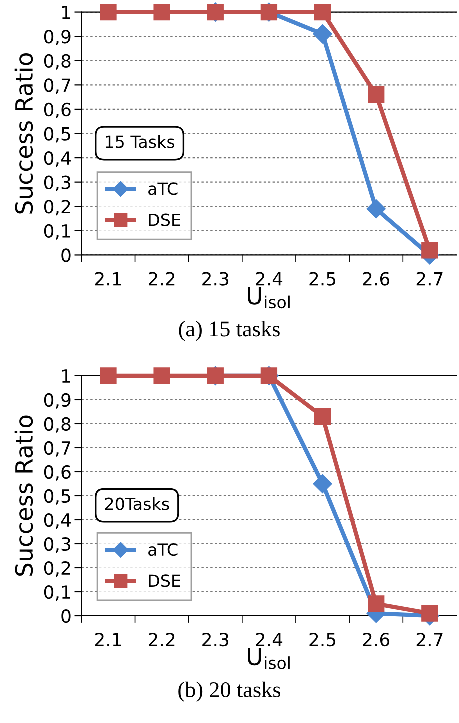 The image size is (459, 723). Describe the element at coordinates (137, 504) in the screenshot. I see `annotation: 20Tasks` at that location.